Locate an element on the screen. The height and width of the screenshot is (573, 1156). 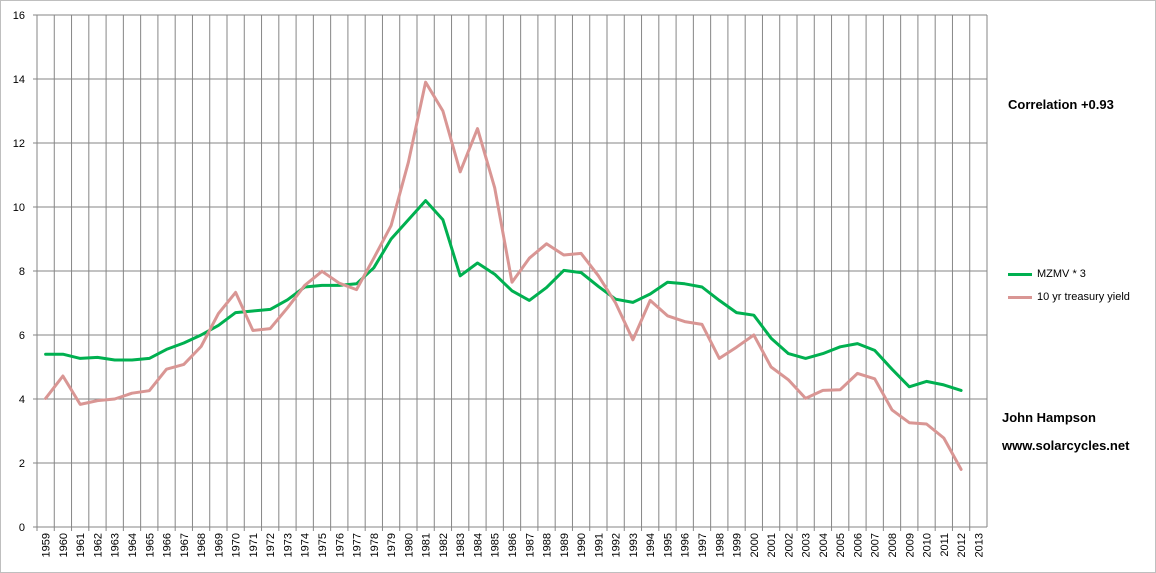
x-tick-label: 1981 is located at coordinates (427, 545).